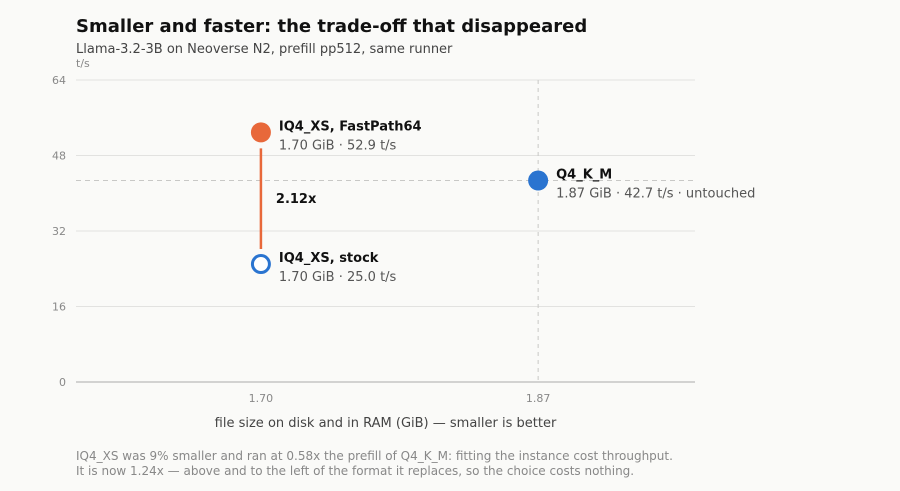  What do you see at coordinates (83, 63) in the screenshot?
I see `y-axis-label: t/s` at bounding box center [83, 63].